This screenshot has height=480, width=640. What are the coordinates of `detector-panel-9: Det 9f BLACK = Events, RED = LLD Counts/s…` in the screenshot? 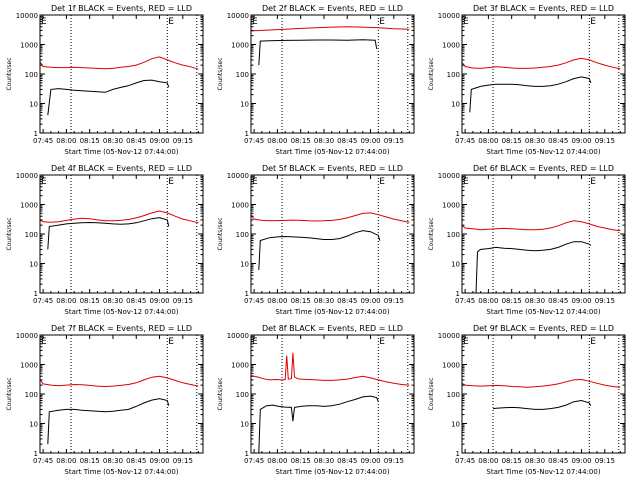 It's located at (527, 400).